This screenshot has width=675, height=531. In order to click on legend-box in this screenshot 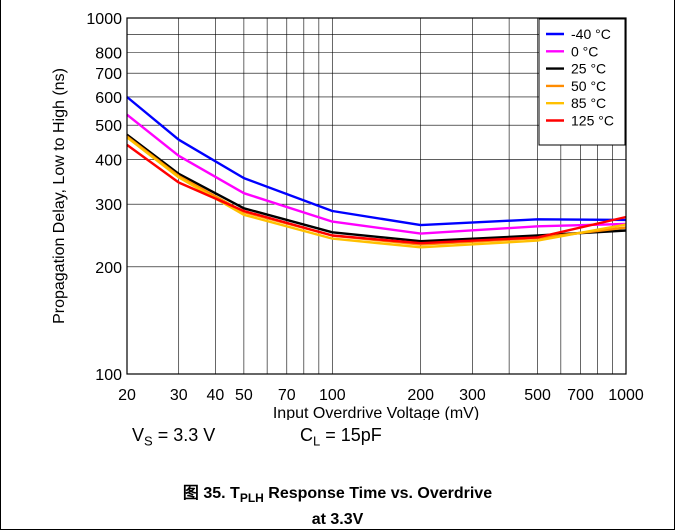, I will do `click(582, 82)`.